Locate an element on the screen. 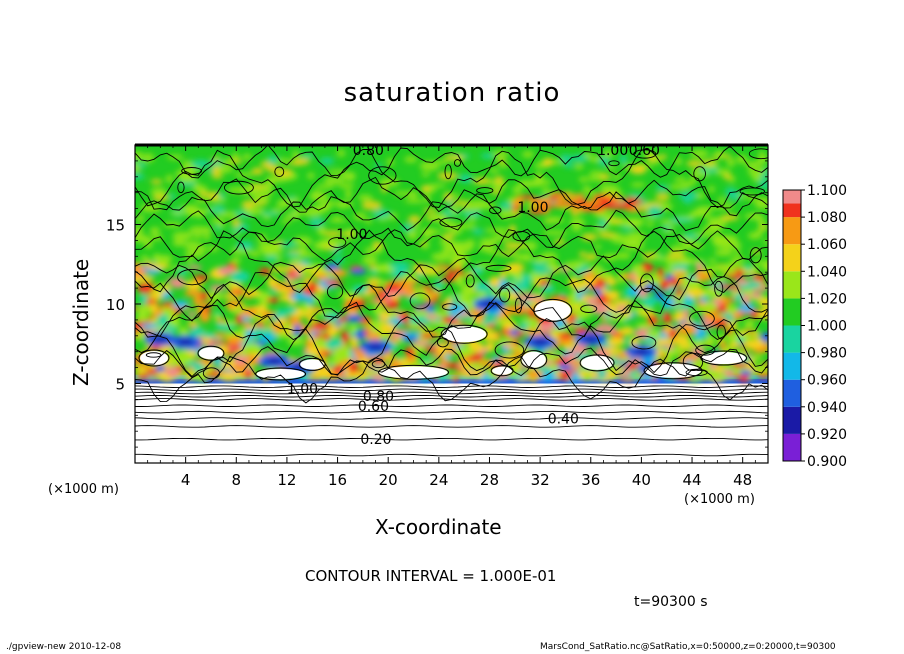  colorbar-tick-label: 0.960 is located at coordinates (827, 381).